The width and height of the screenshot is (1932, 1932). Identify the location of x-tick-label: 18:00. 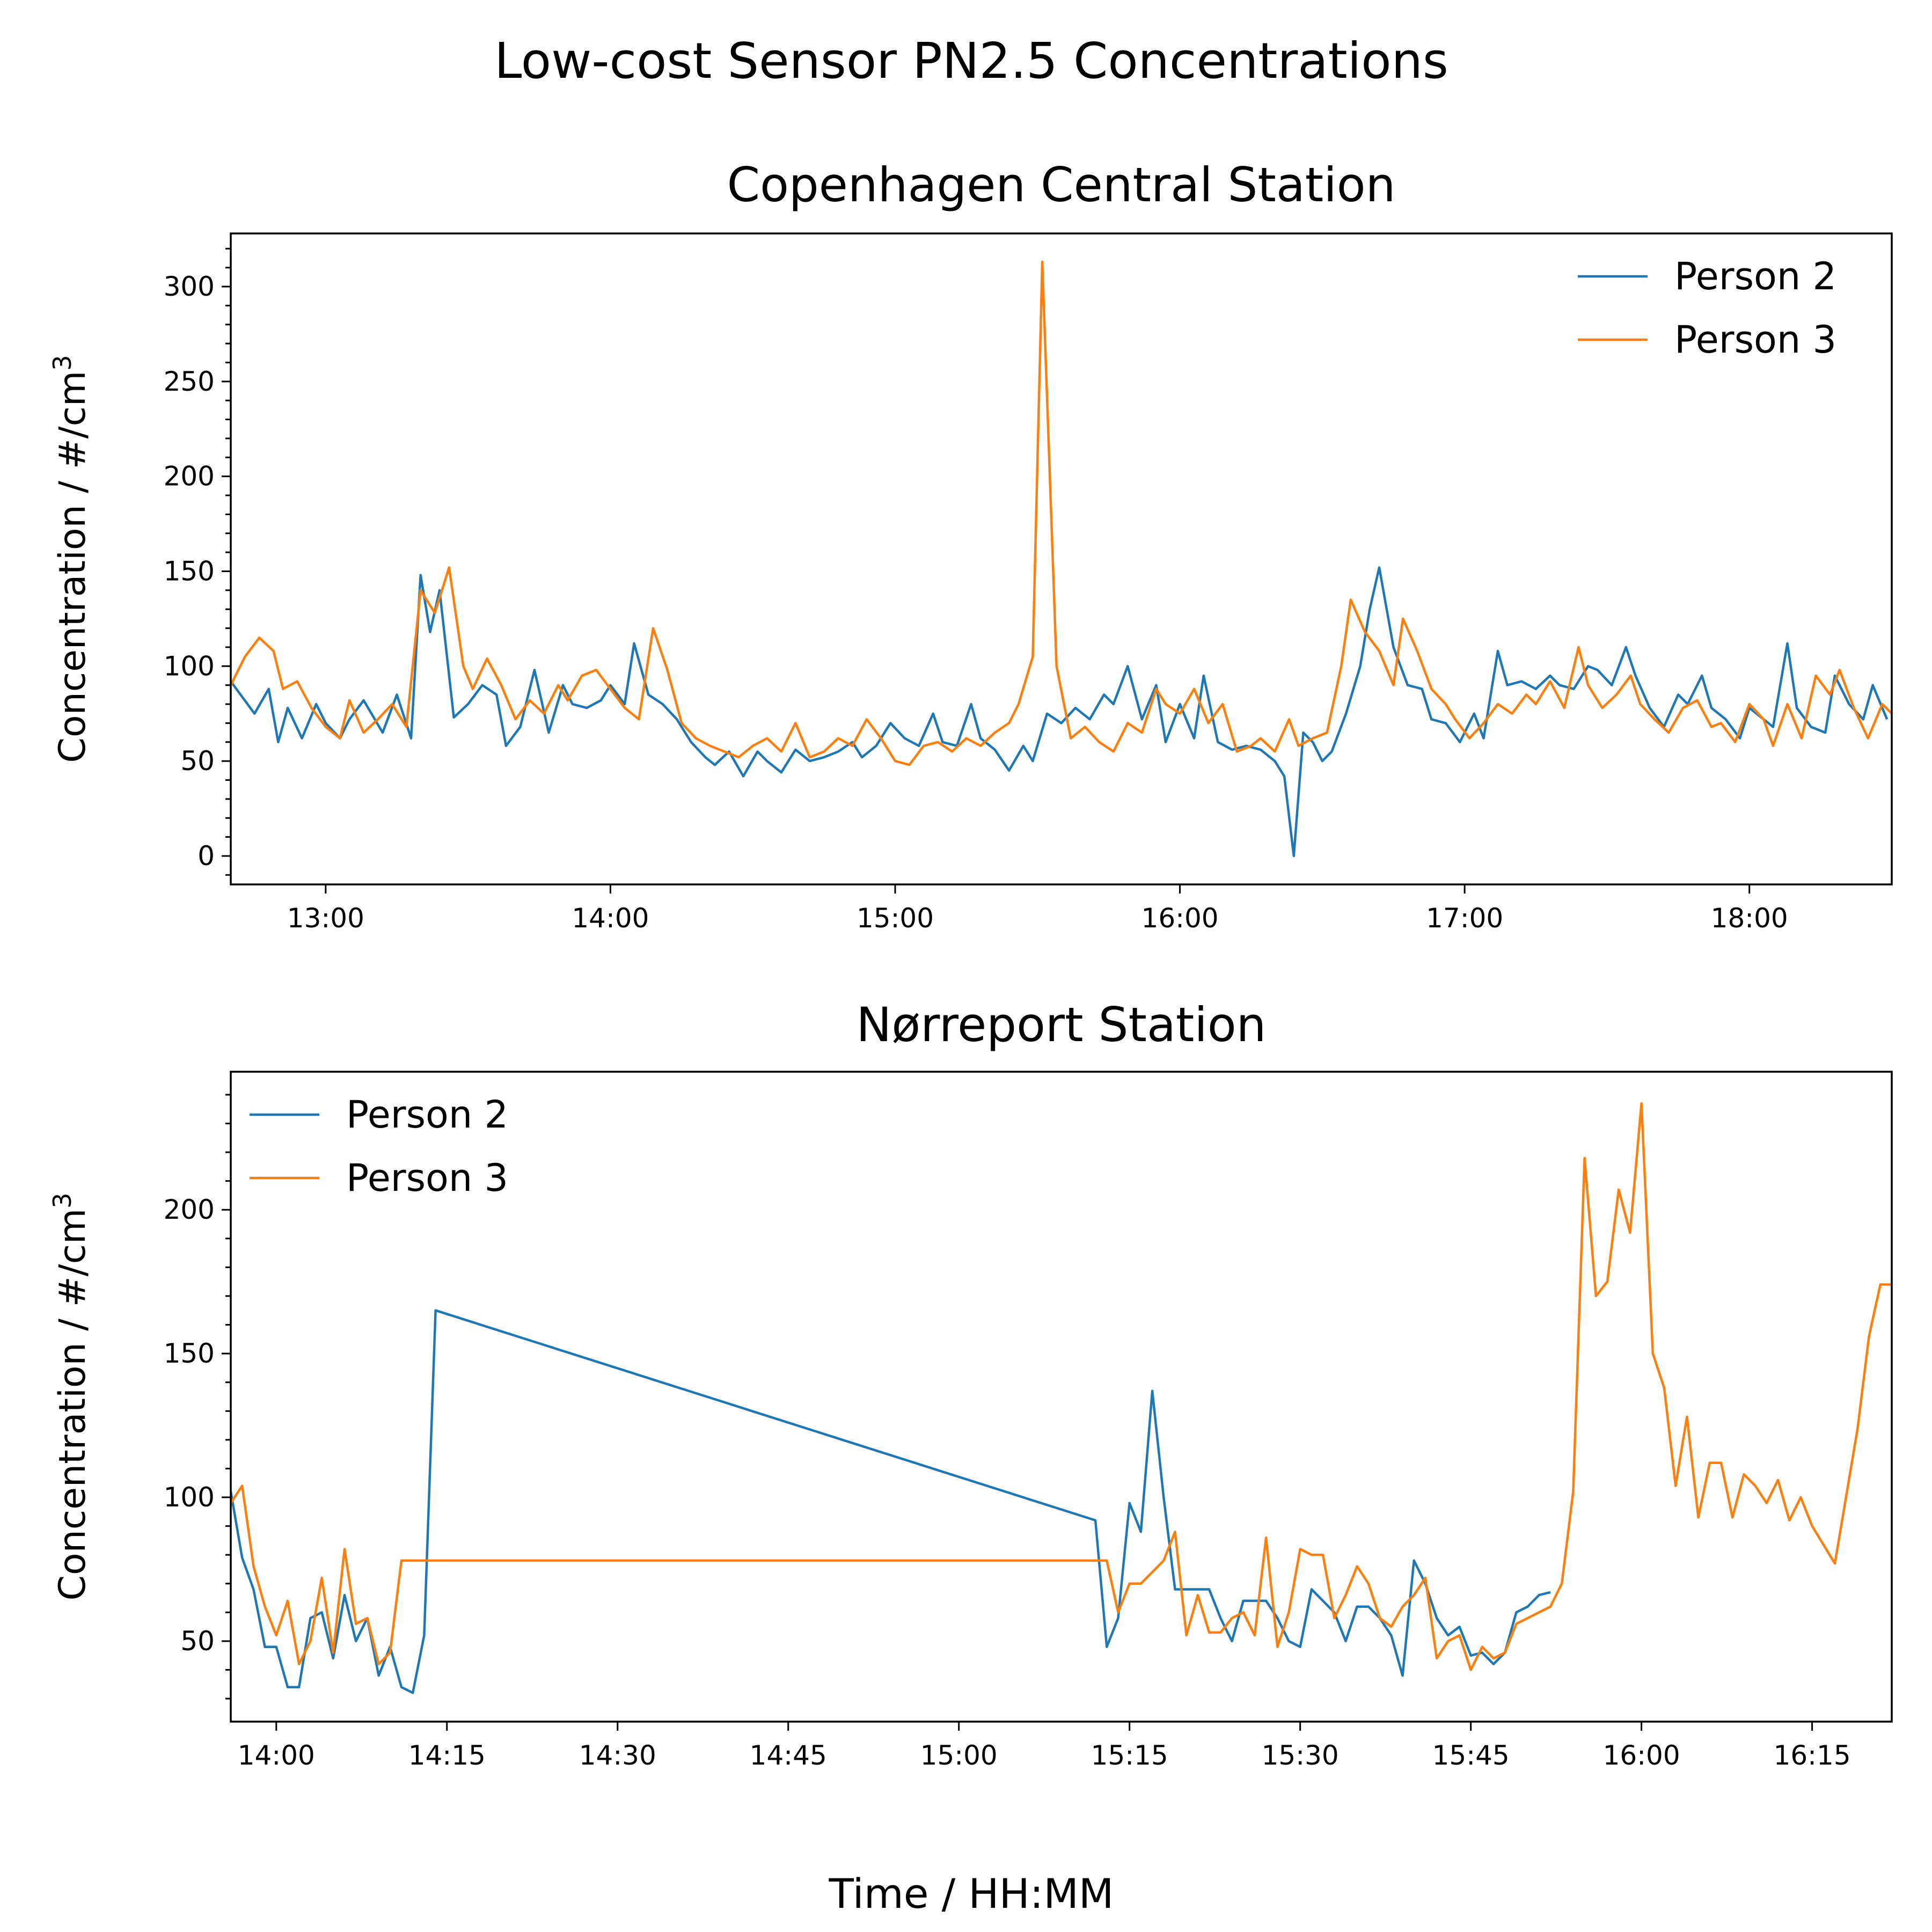
(1749, 918).